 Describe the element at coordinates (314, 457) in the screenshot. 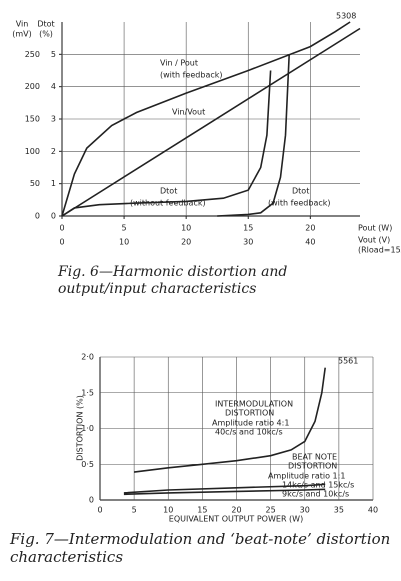

I see `annotation: BEAT NOTE` at that location.